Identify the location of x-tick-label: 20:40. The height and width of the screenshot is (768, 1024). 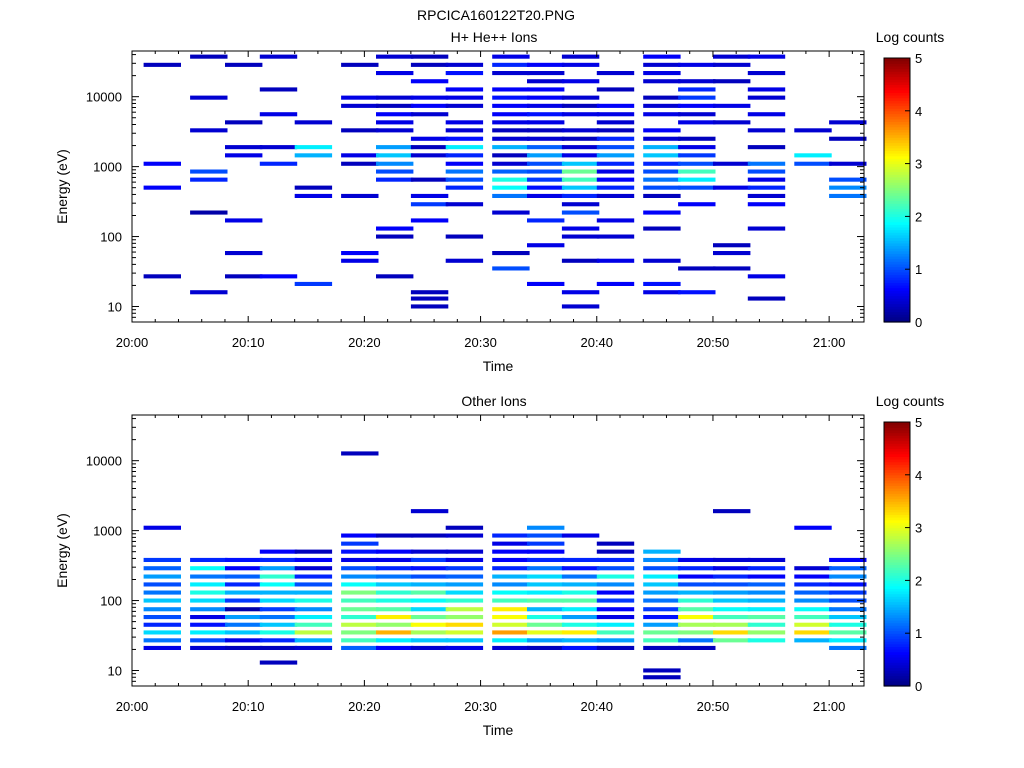
(596, 342).